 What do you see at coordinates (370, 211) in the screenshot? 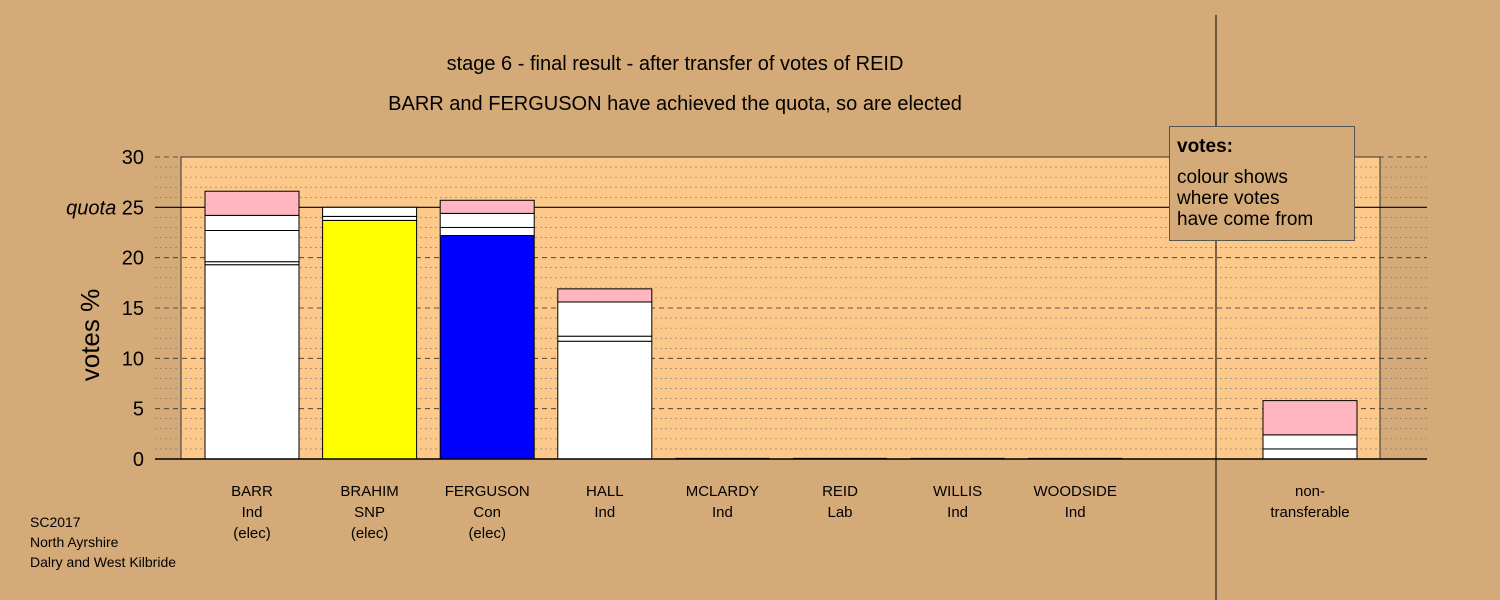
I see `bar-segment-brahim-from-willis` at bounding box center [370, 211].